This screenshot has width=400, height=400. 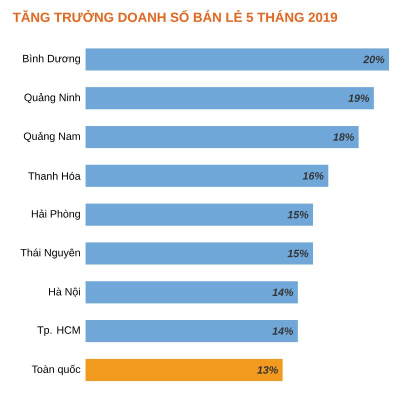 I want to click on data-label: 18%, so click(x=343, y=137).